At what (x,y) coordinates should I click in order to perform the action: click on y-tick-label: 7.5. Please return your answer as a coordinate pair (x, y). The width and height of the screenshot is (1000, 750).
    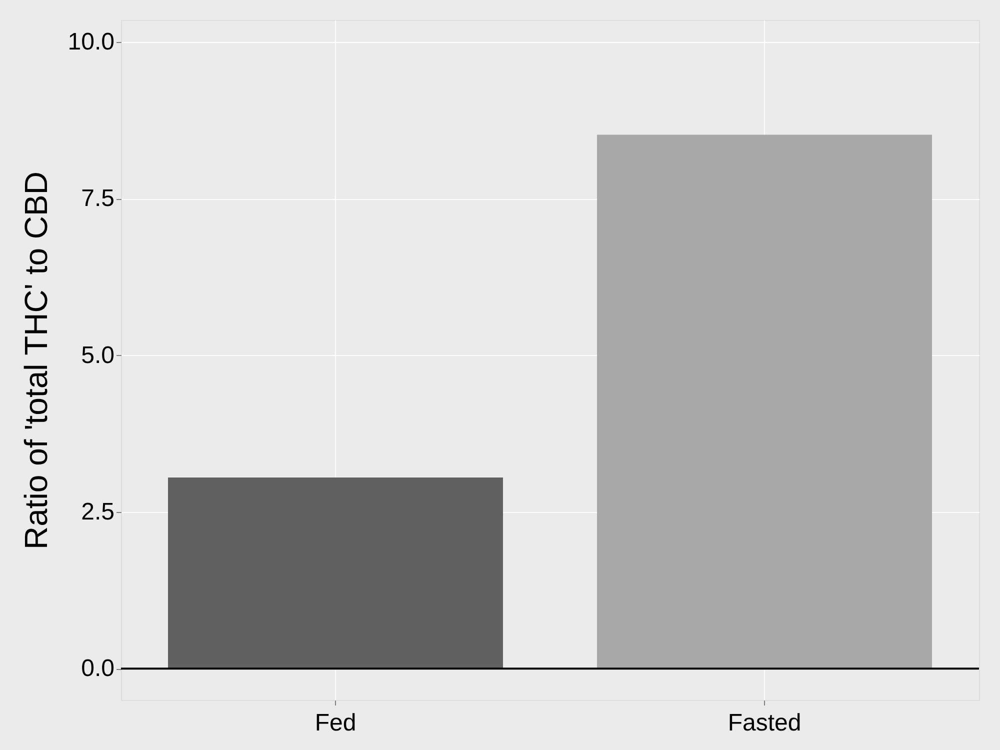
    Looking at the image, I should click on (97, 198).